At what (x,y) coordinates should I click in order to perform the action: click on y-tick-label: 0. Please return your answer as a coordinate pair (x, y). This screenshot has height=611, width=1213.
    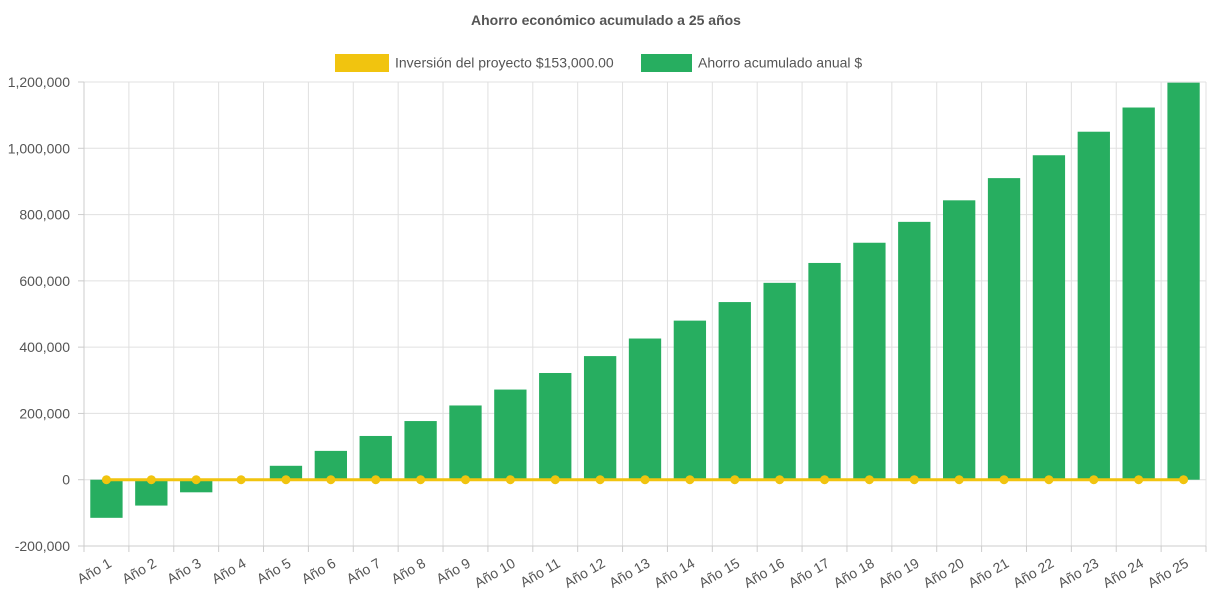
    Looking at the image, I should click on (66, 480).